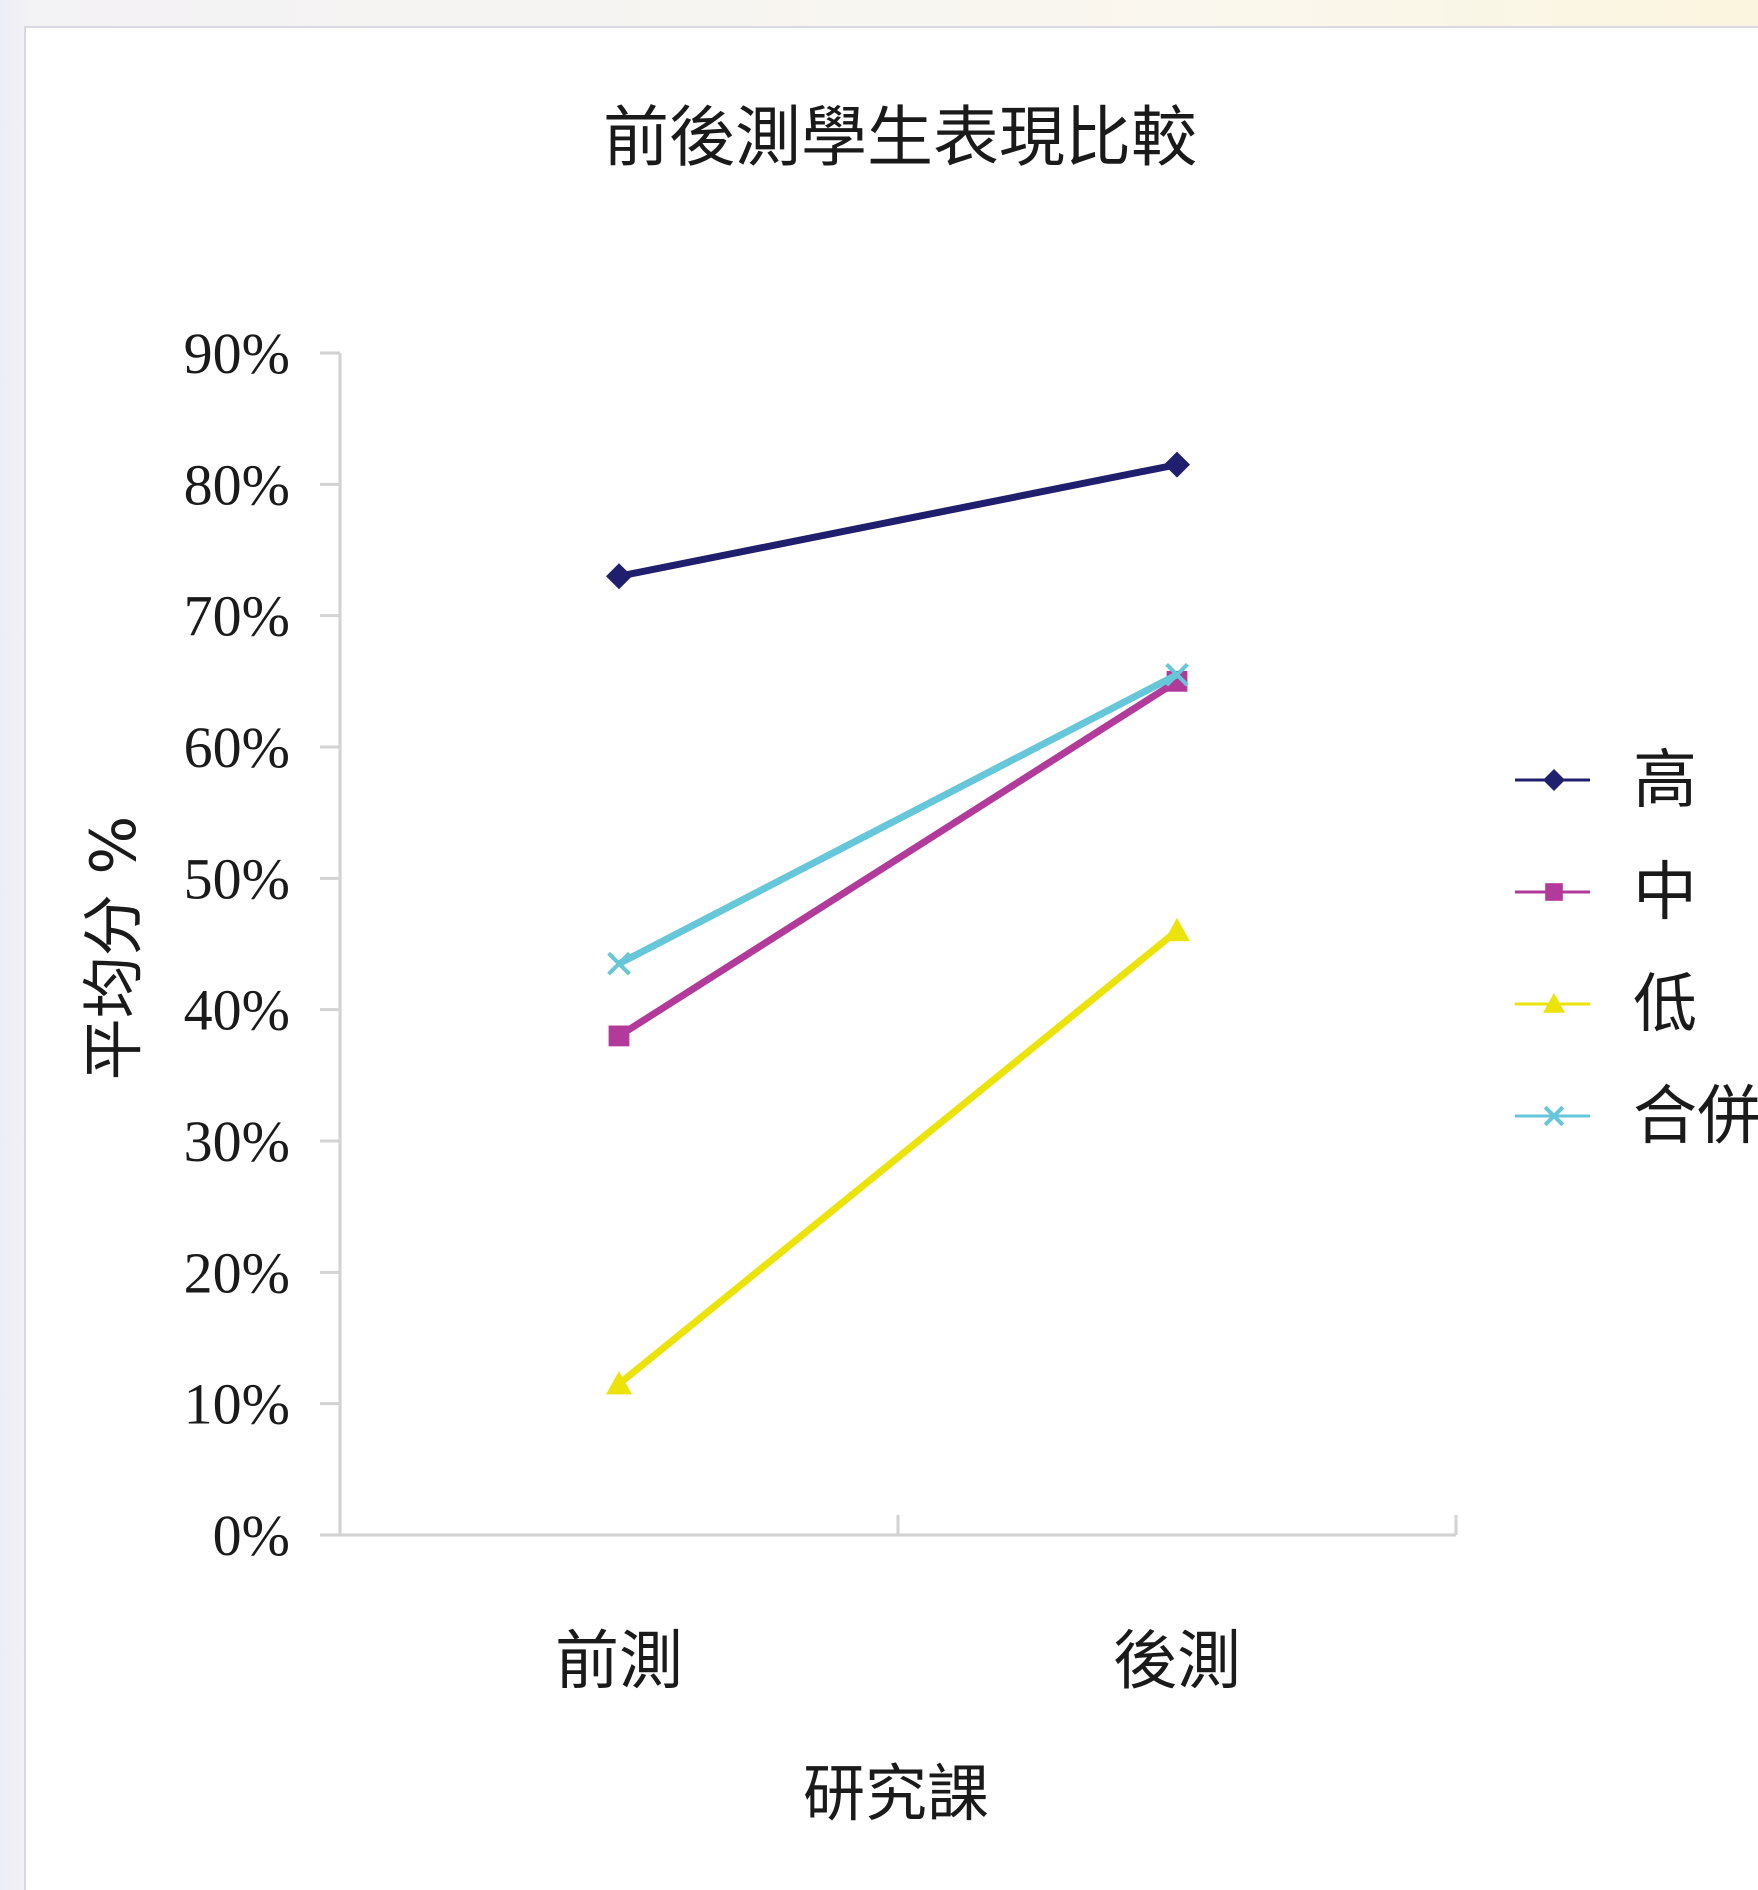 This screenshot has height=1890, width=1758. What do you see at coordinates (1665, 781) in the screenshot?
I see `legend-label: 高` at bounding box center [1665, 781].